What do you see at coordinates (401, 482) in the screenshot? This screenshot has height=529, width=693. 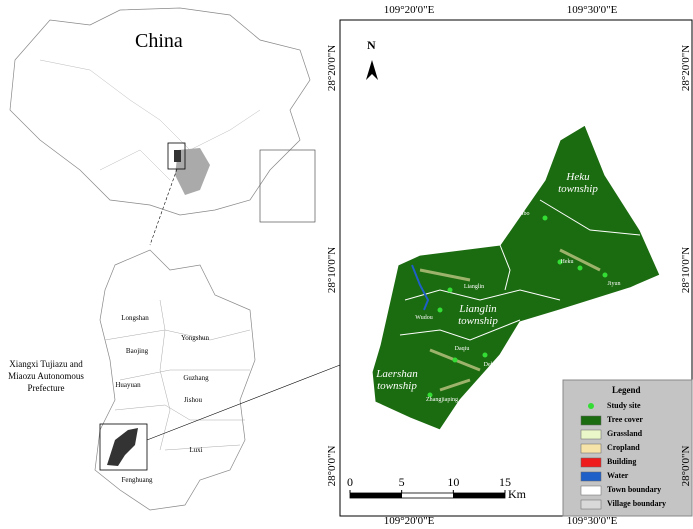 I see `scale-tick-label: 5` at bounding box center [401, 482].